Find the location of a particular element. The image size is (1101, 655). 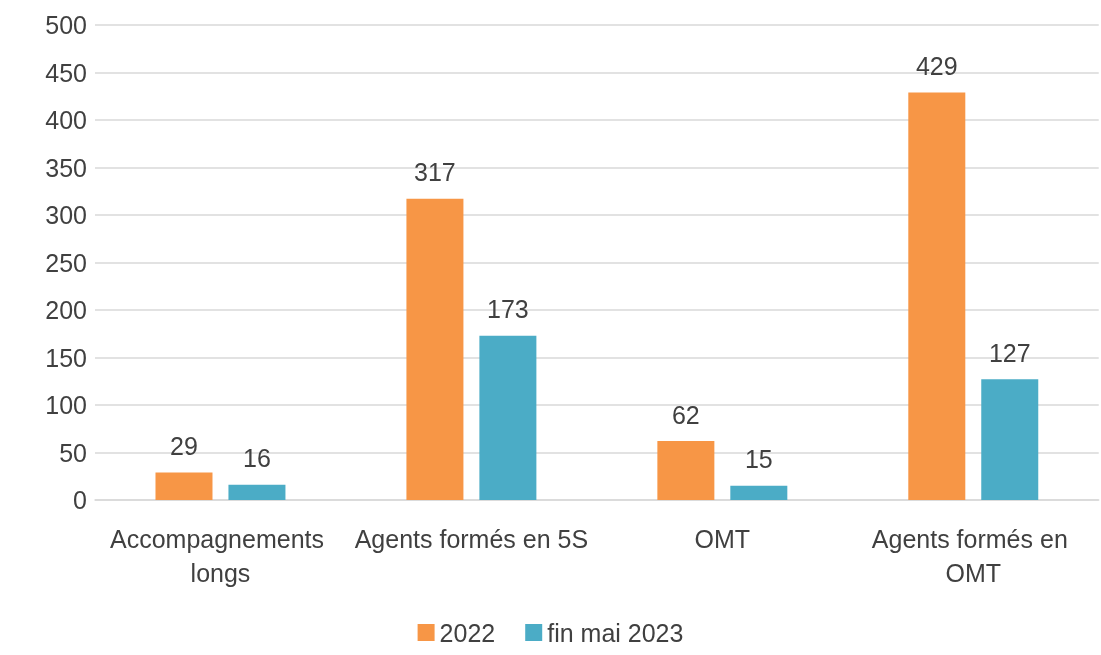

legend-label: fin mai 2023 is located at coordinates (615, 632).